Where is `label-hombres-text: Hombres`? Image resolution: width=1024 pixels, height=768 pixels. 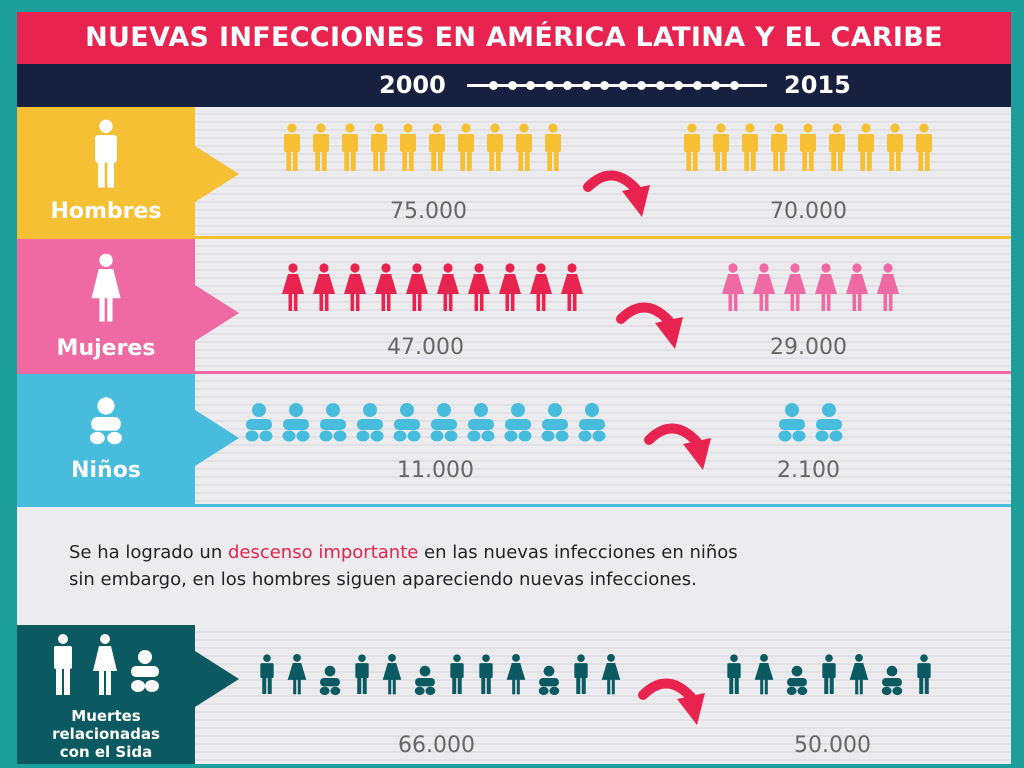 label-hombres-text: Hombres is located at coordinates (106, 211).